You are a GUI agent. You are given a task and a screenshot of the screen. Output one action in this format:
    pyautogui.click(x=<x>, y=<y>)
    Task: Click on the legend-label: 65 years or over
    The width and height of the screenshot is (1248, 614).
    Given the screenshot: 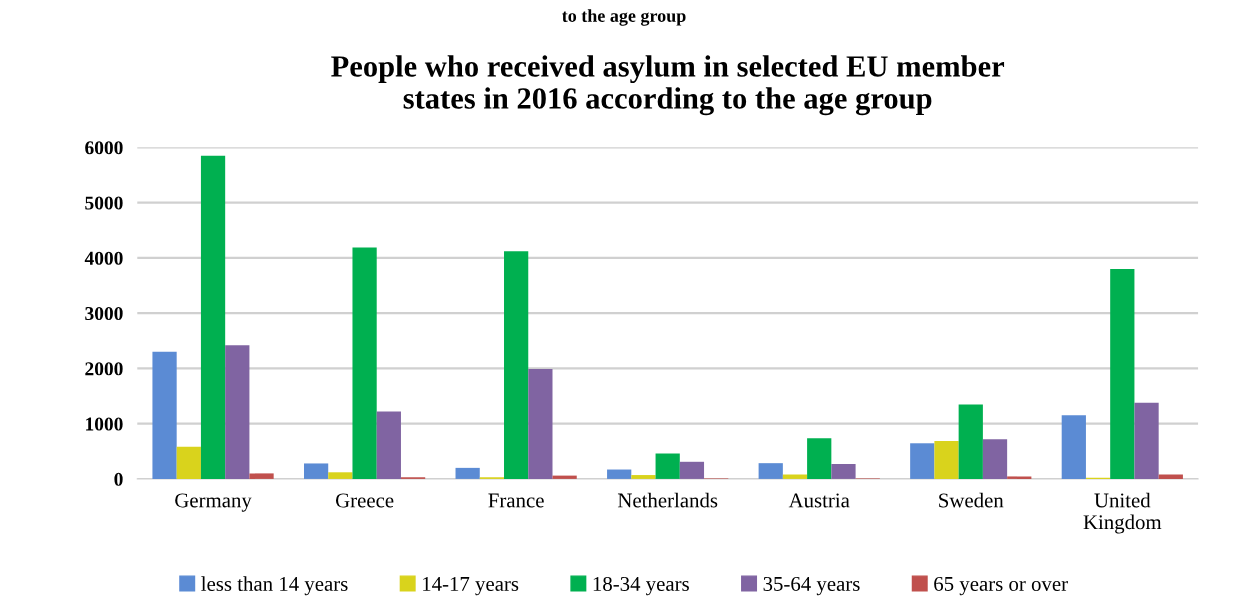 What is the action you would take?
    pyautogui.click(x=1001, y=586)
    